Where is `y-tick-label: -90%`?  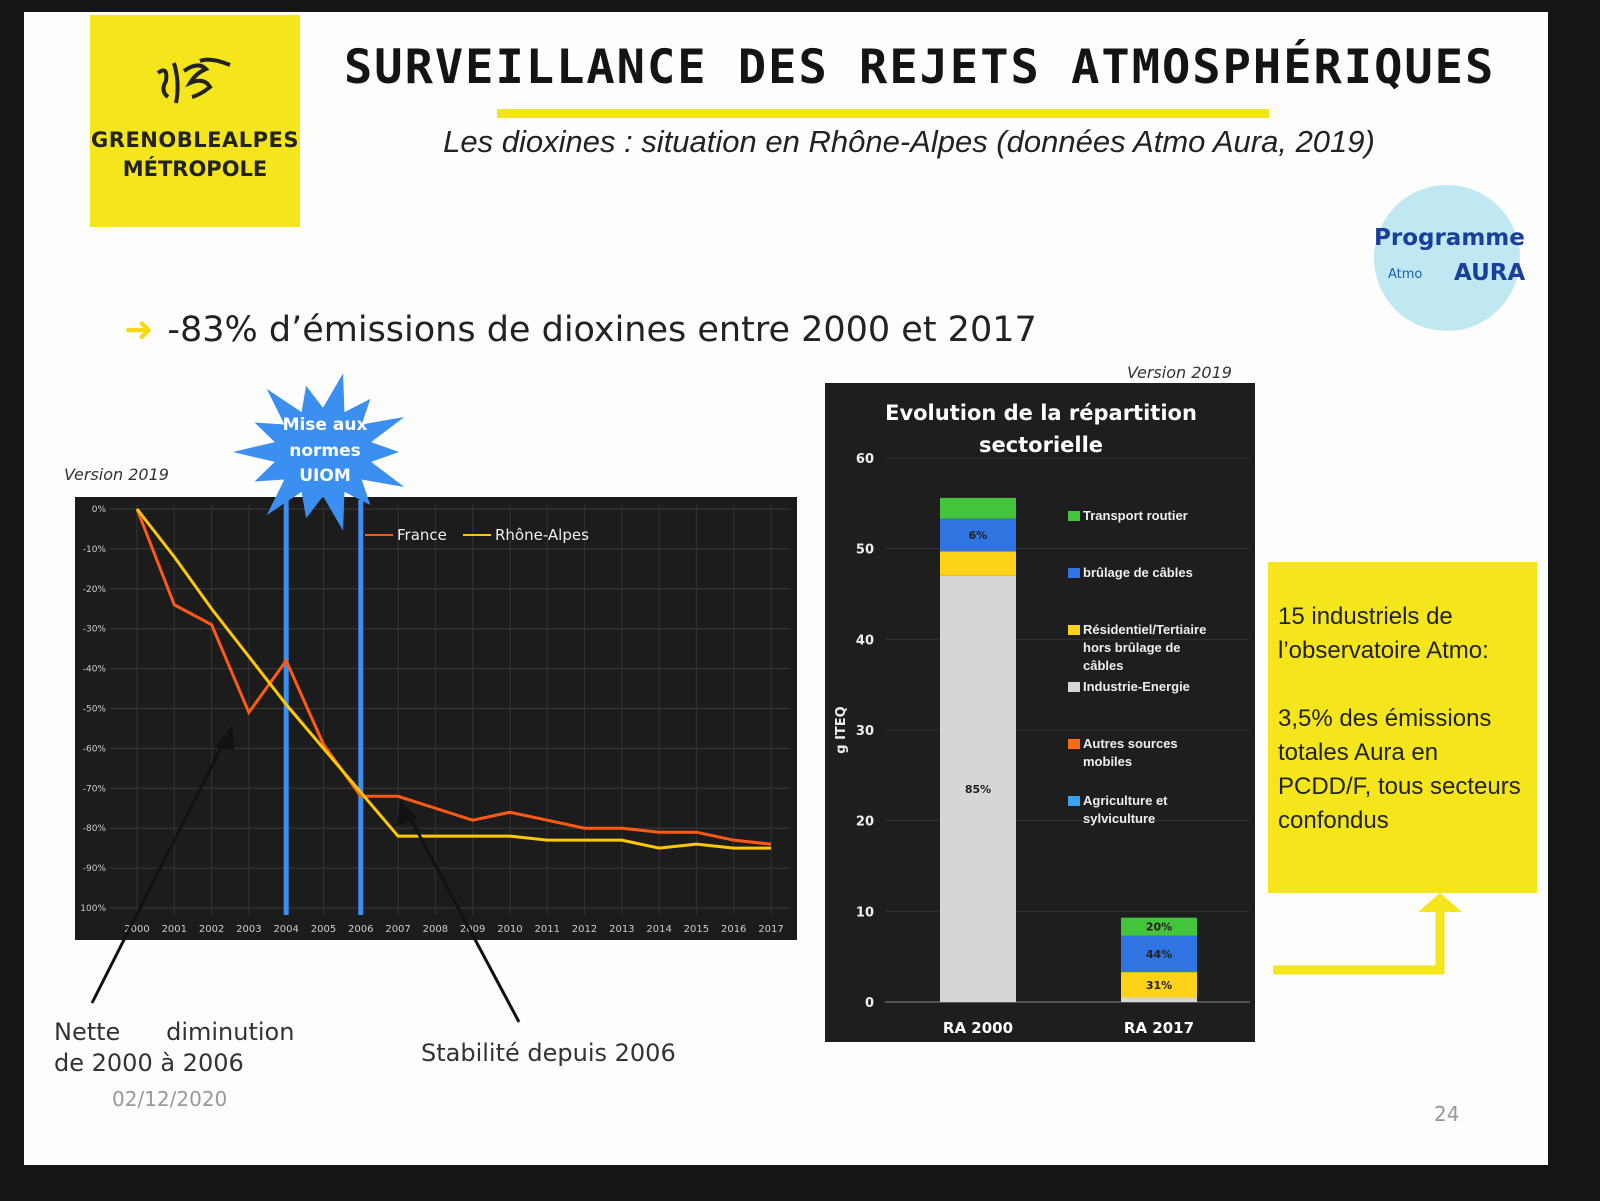 y-tick-label: -90% is located at coordinates (95, 869).